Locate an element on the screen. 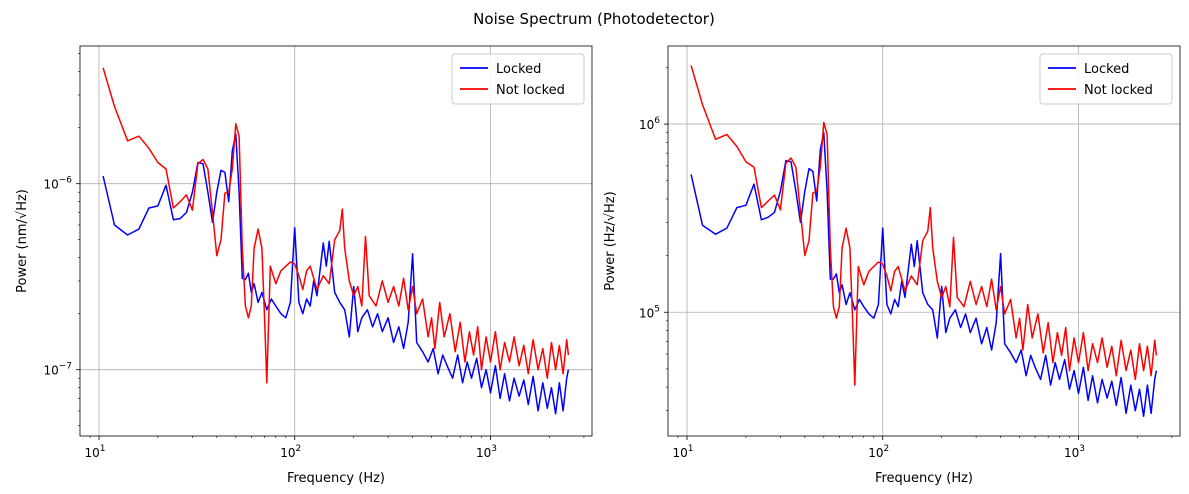 This screenshot has width=1189, height=494. y-axis-label: Power (nm/√Hz) is located at coordinates (22, 241).